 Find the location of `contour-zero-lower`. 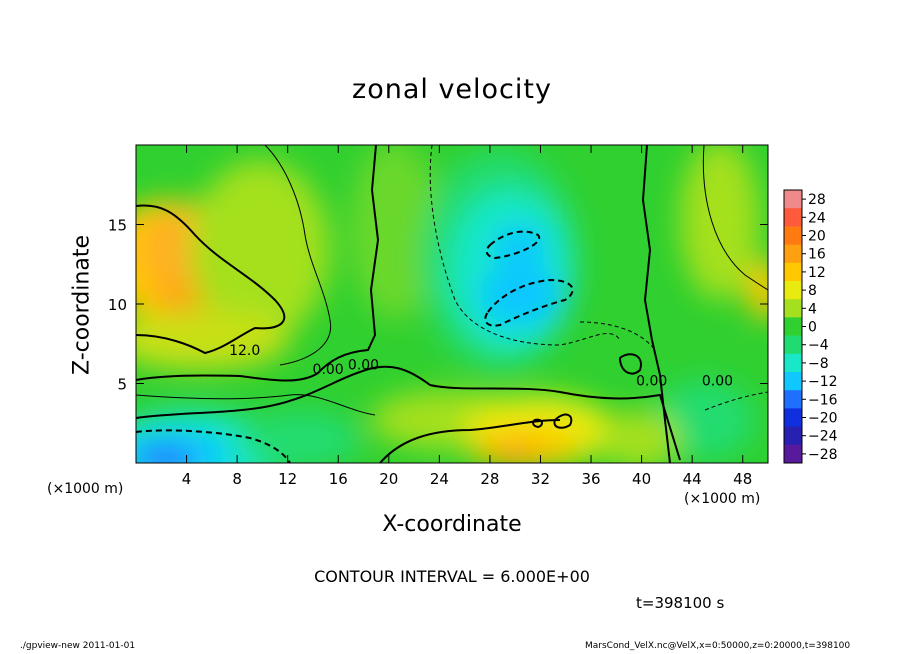

contour-zero-lower is located at coordinates (408, 413).